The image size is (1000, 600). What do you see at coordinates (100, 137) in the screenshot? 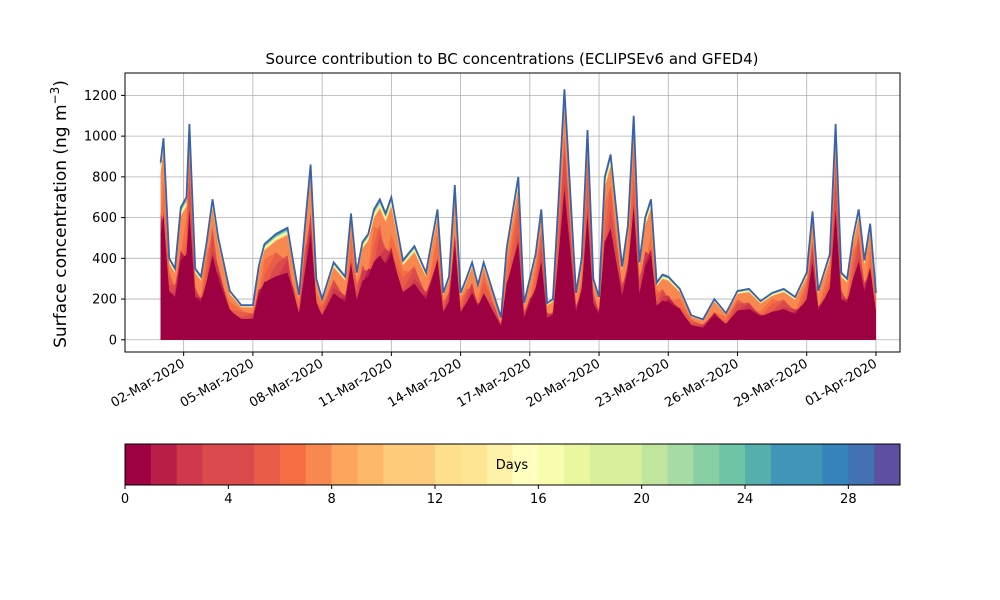
I see `y-tick-label: 1000` at bounding box center [100, 137].